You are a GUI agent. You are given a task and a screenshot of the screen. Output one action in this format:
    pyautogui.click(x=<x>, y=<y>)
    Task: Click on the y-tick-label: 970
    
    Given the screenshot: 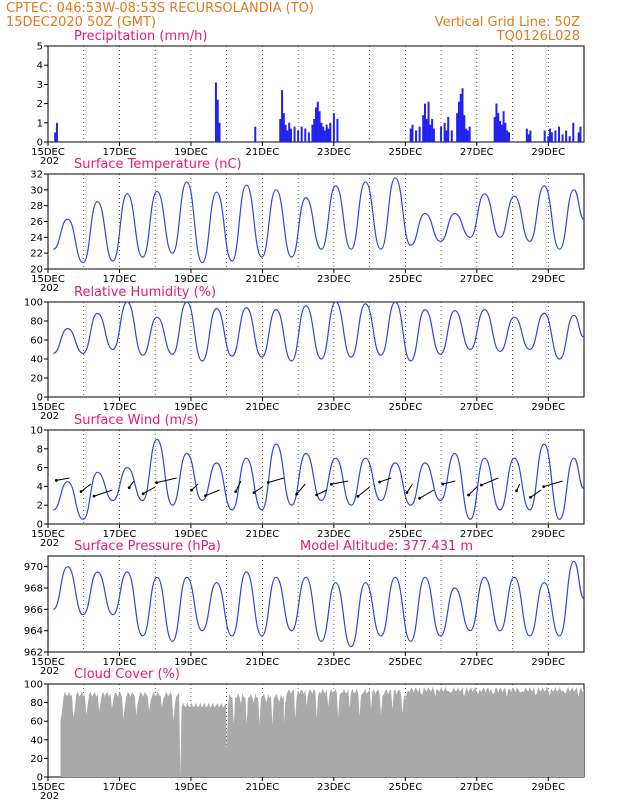 What is the action you would take?
    pyautogui.click(x=33, y=567)
    